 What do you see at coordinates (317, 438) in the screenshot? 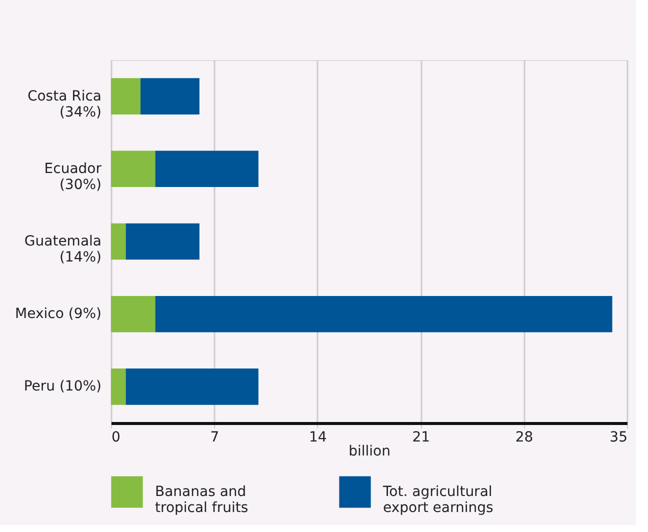
I see `x-tick-label: 14` at bounding box center [317, 438].